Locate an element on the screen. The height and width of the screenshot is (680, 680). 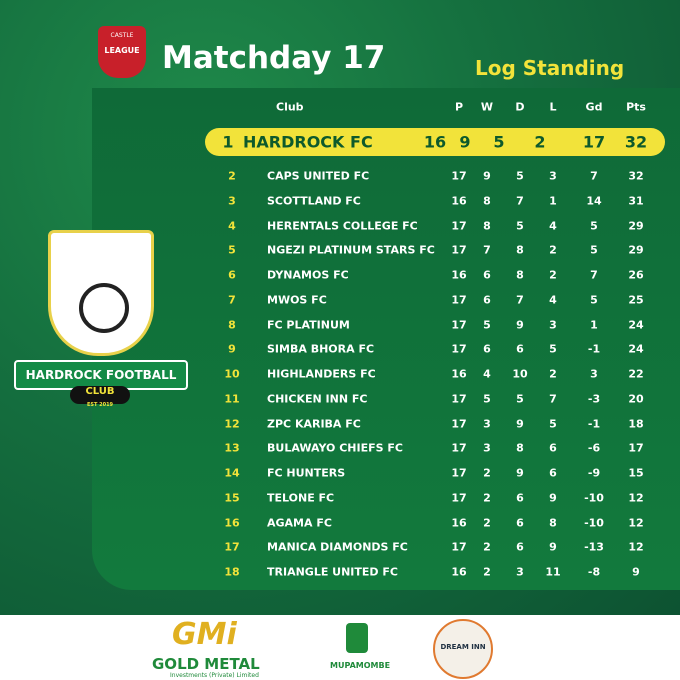
gd: -1 is located at coordinates (594, 349).